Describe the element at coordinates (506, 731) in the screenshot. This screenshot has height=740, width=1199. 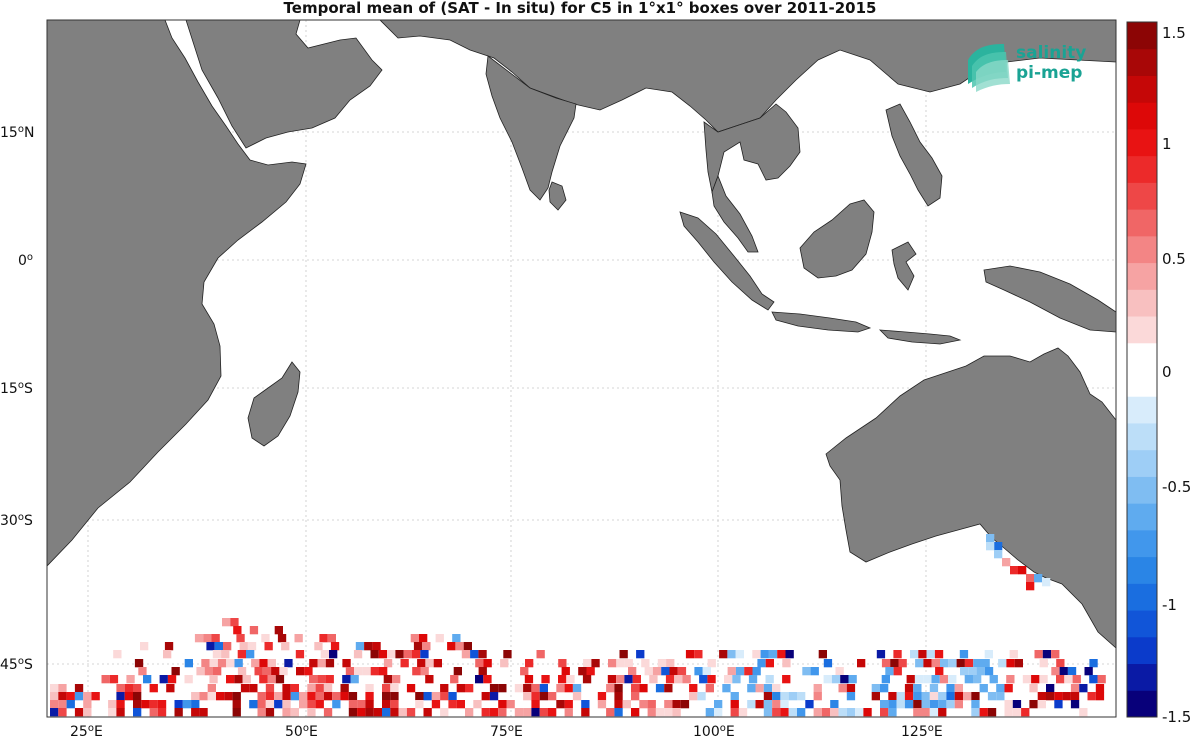
I see `lon-axis-labels: 25oE 50oE 75oE 100oE 125oE` at that location.